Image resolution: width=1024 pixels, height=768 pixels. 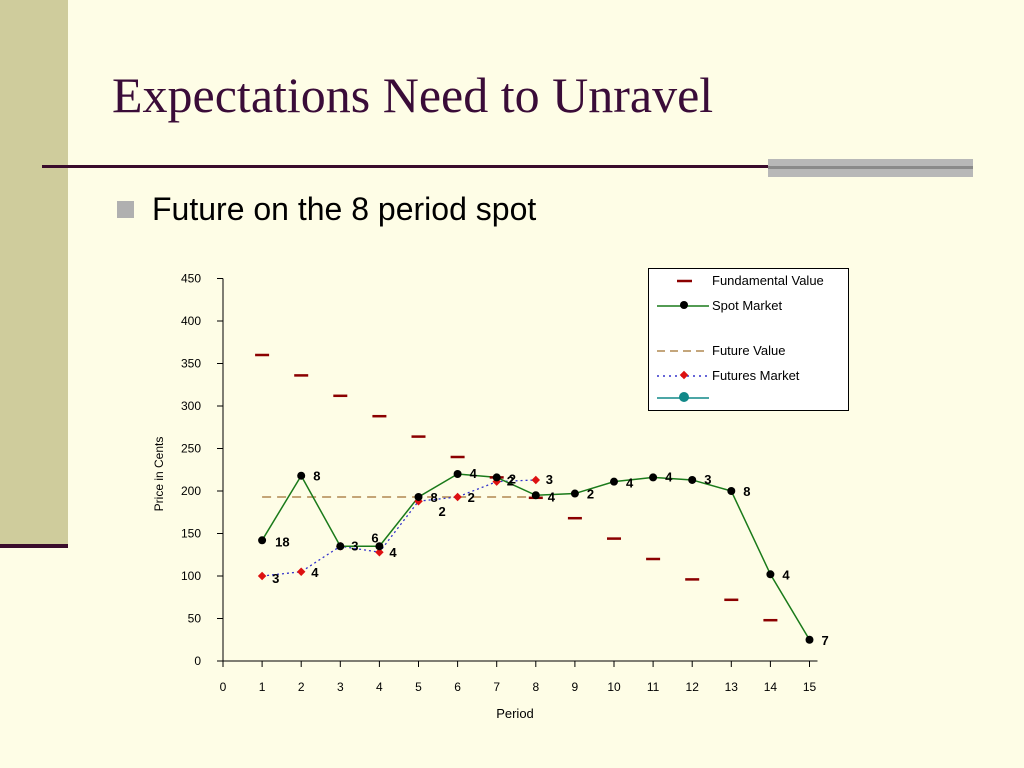 What do you see at coordinates (344, 209) in the screenshot?
I see `bullet-text: Future on the 8 period spot` at bounding box center [344, 209].